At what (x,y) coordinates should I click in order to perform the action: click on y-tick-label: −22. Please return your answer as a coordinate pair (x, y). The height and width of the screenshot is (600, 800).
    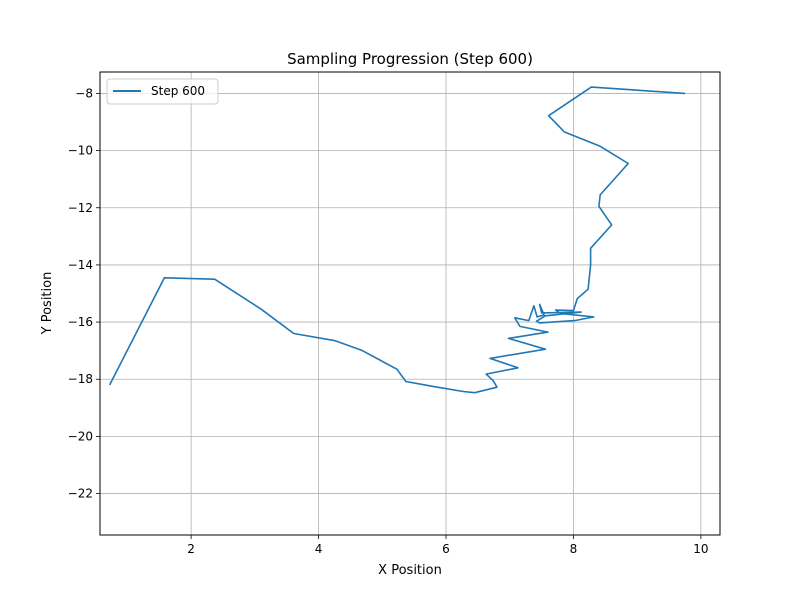
    Looking at the image, I should click on (80, 494).